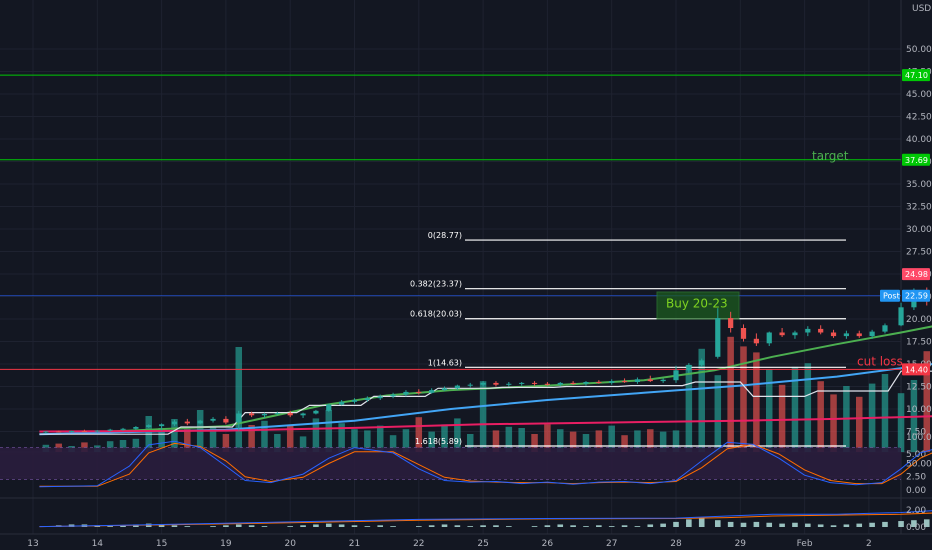 The width and height of the screenshot is (932, 550). I want to click on stoch-tick-label: 100.00, so click(919, 438).